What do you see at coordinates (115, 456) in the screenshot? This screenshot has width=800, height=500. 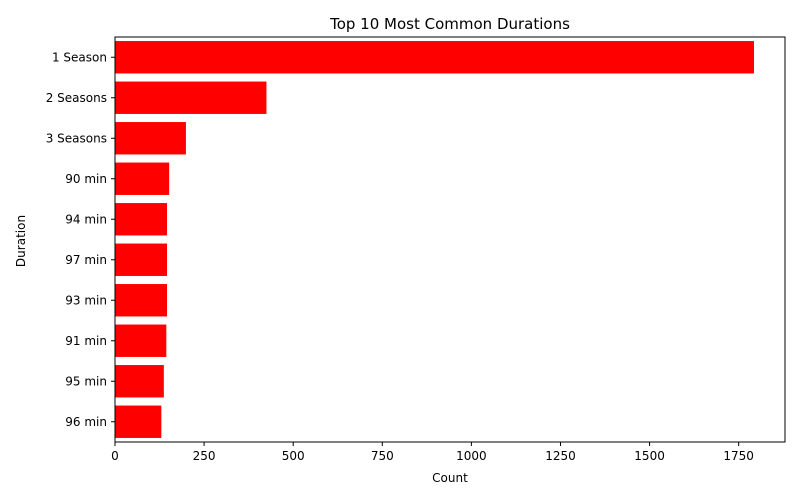 I see `x-tick-label-0: 0` at bounding box center [115, 456].